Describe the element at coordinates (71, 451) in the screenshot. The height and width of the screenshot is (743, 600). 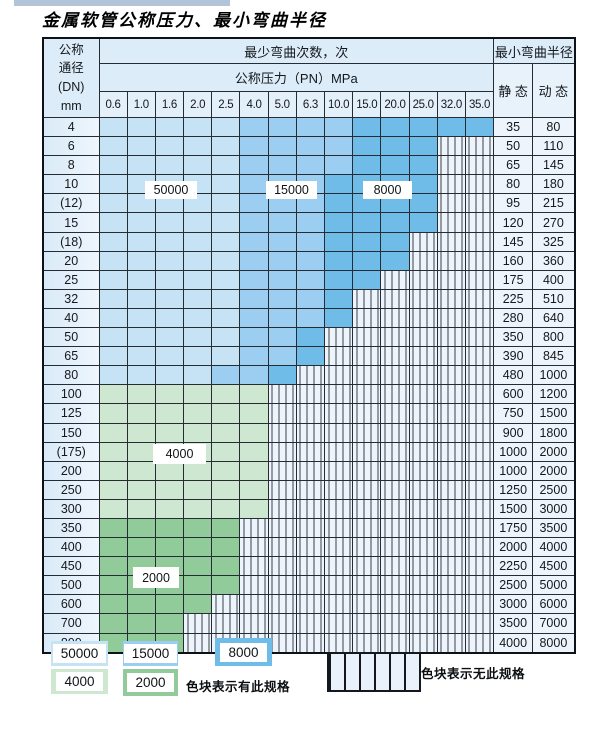
I see `dn-cell: (175)` at that location.